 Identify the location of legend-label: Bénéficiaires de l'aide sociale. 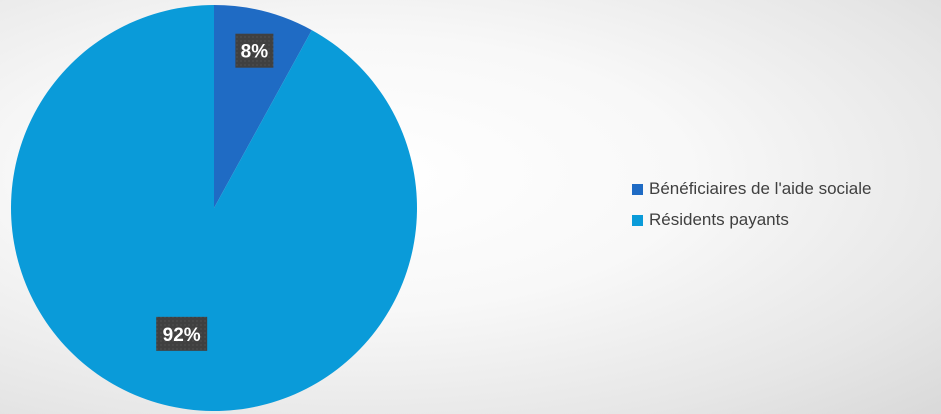
(760, 188).